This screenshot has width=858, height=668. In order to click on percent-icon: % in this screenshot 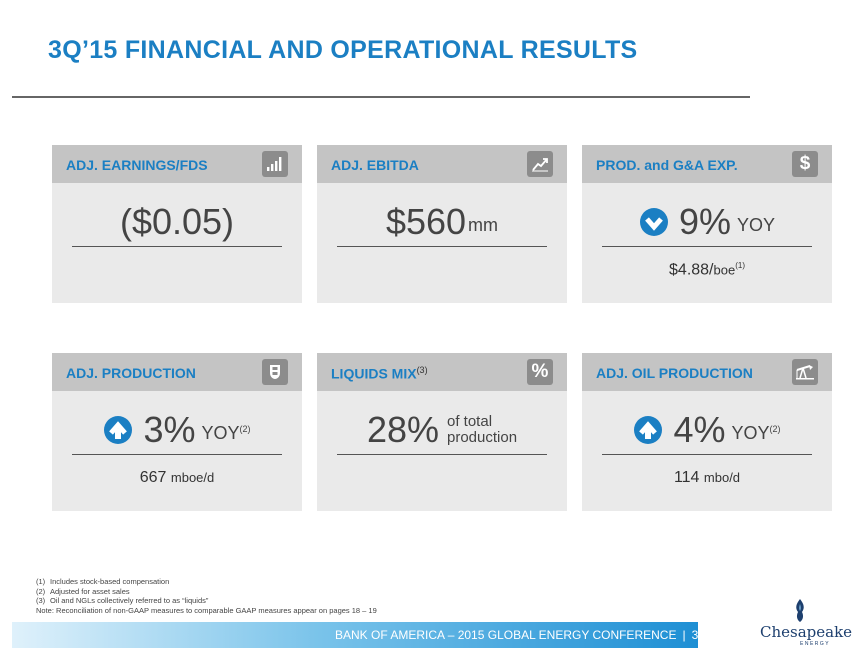, I will do `click(540, 372)`.